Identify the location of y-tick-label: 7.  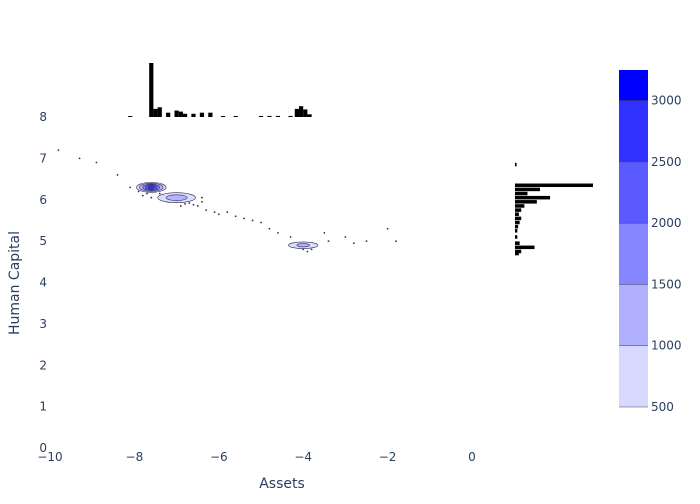
(43, 158).